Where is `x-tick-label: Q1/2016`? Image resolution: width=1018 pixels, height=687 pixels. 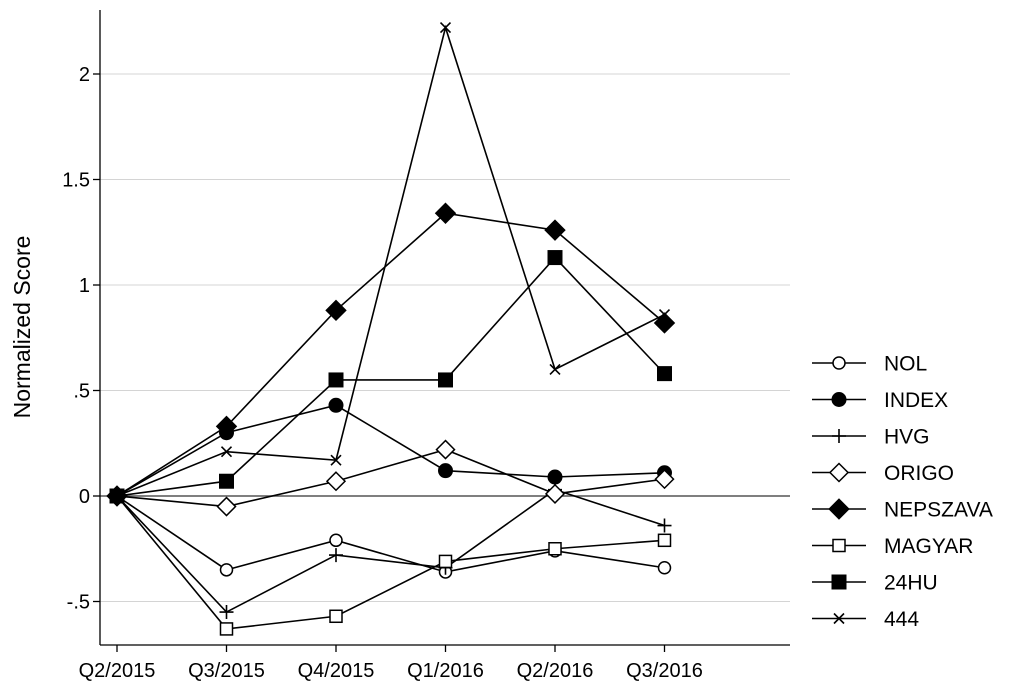
x-tick-label: Q1/2016 is located at coordinates (445, 671).